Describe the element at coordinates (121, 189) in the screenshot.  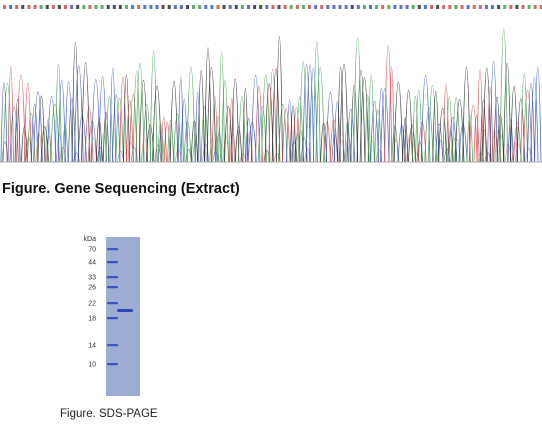
I see `sequencing-caption: Figure. Gene Sequencing (Extract)` at that location.